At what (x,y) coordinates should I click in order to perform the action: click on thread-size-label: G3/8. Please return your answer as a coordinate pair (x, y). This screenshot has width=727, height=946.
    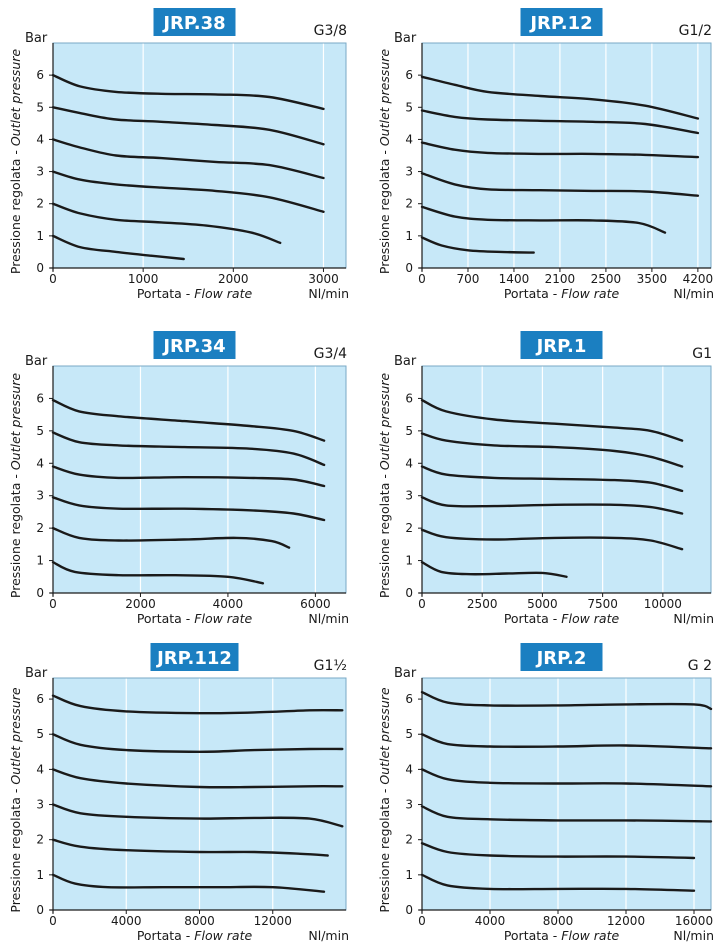
    Looking at the image, I should click on (330, 31).